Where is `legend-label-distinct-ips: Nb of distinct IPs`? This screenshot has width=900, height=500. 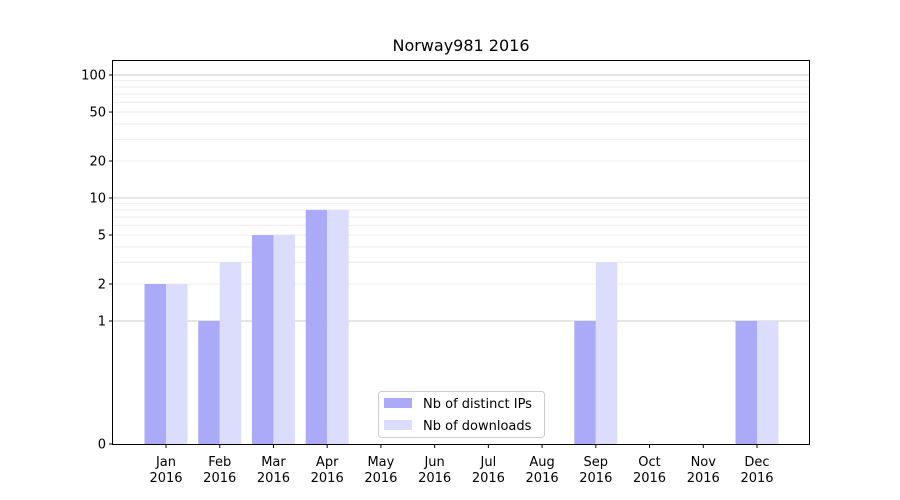
legend-label-distinct-ips: Nb of distinct IPs is located at coordinates (477, 404).